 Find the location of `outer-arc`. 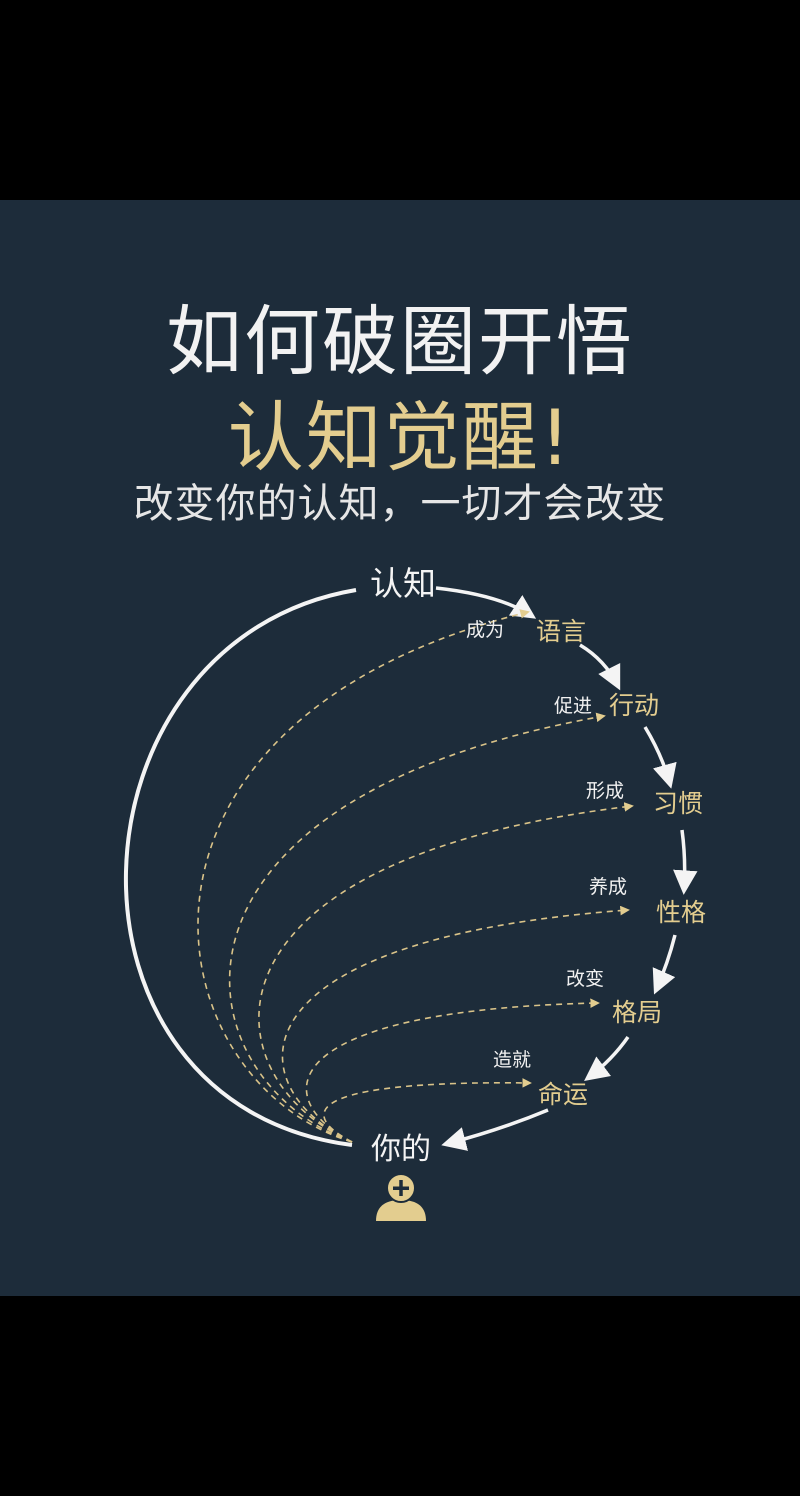

outer-arc is located at coordinates (240, 867).